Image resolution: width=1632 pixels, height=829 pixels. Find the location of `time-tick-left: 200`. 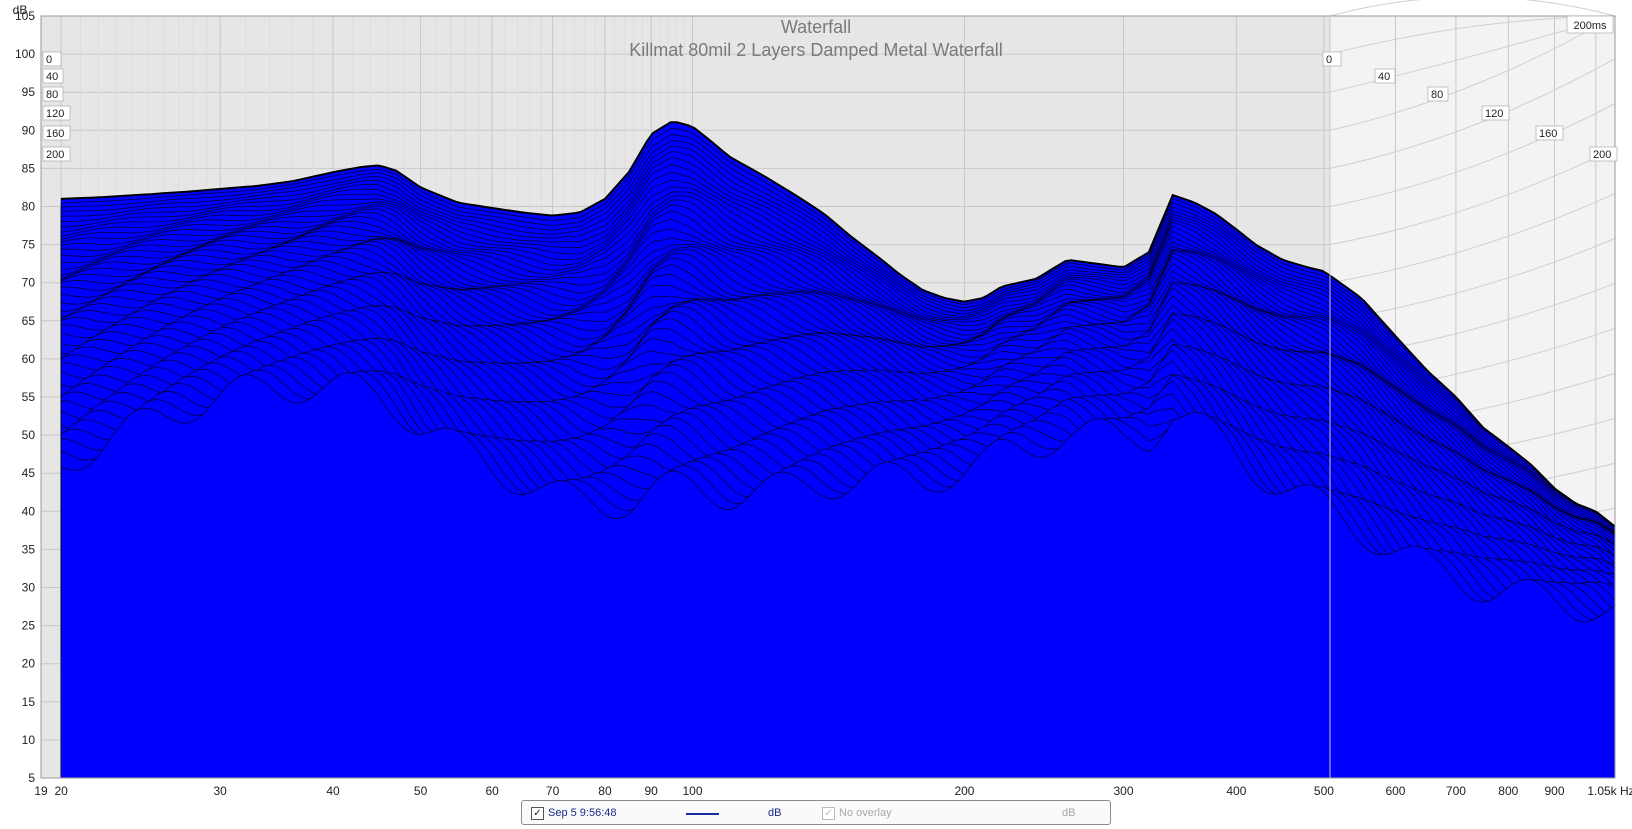

time-tick-left: 200 is located at coordinates (56, 154).